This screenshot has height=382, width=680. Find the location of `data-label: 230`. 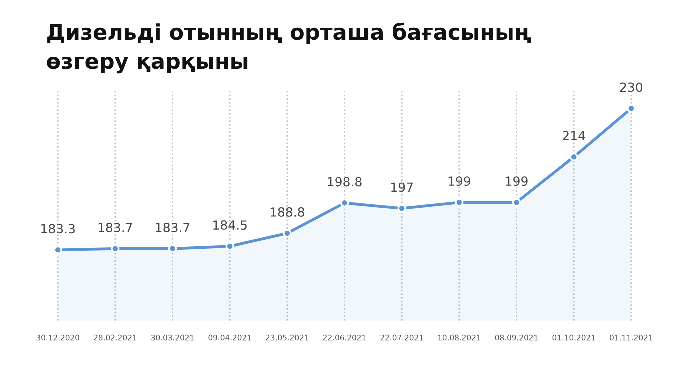

data-label: 230 is located at coordinates (631, 87).